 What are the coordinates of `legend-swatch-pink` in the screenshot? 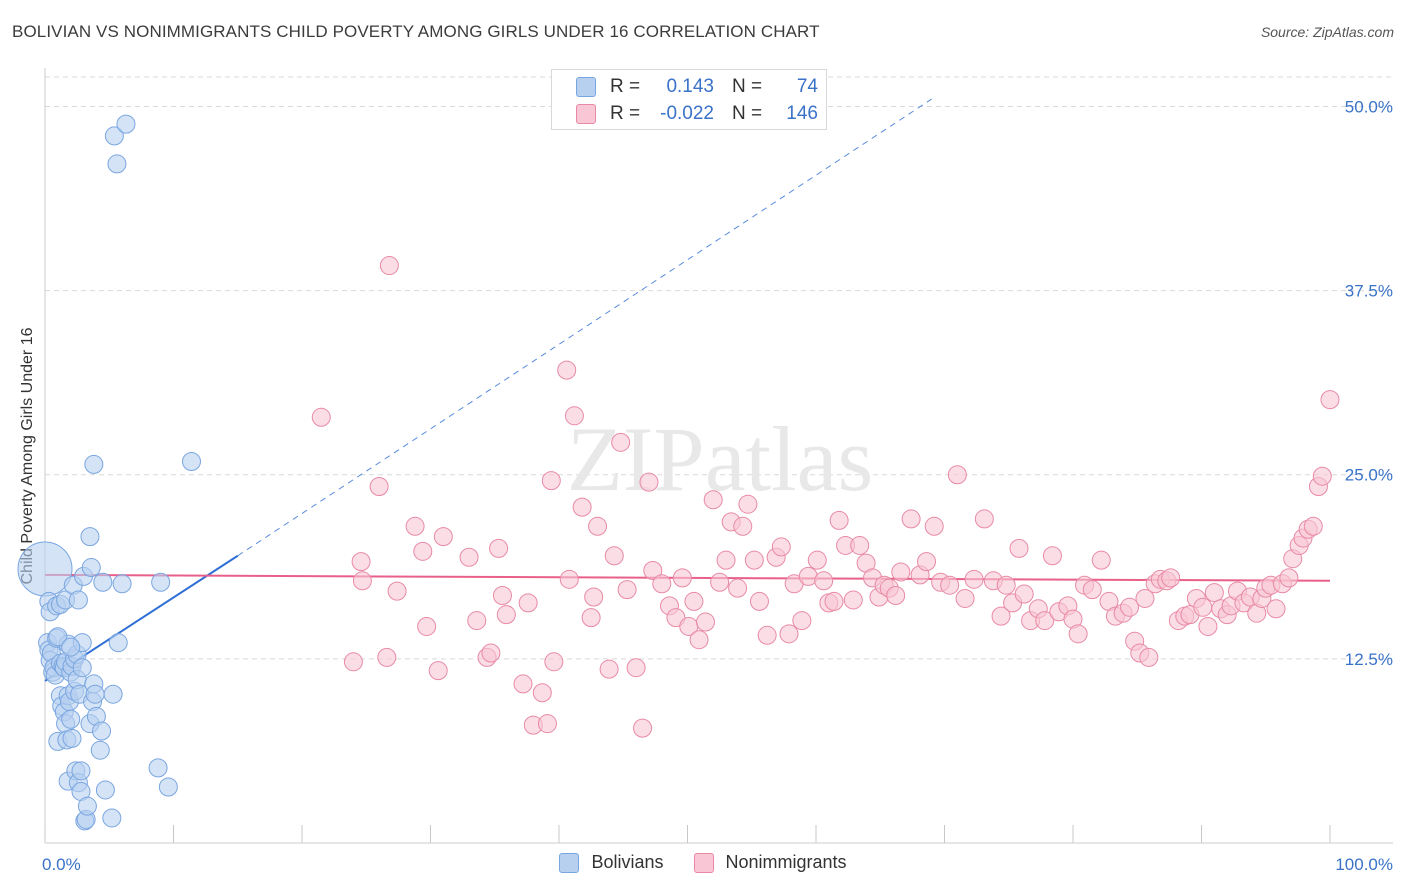 It's located at (703, 862).